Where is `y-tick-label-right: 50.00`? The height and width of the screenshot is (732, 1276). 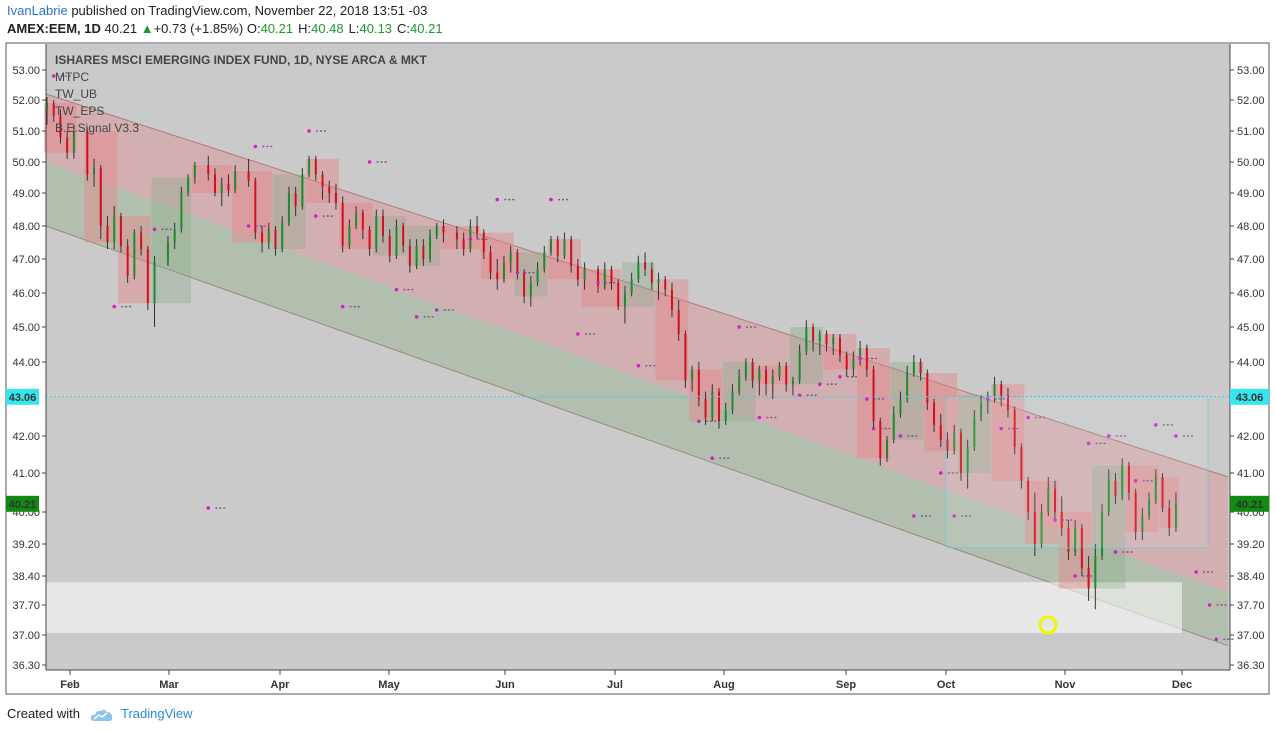 y-tick-label-right: 50.00 is located at coordinates (1251, 163).